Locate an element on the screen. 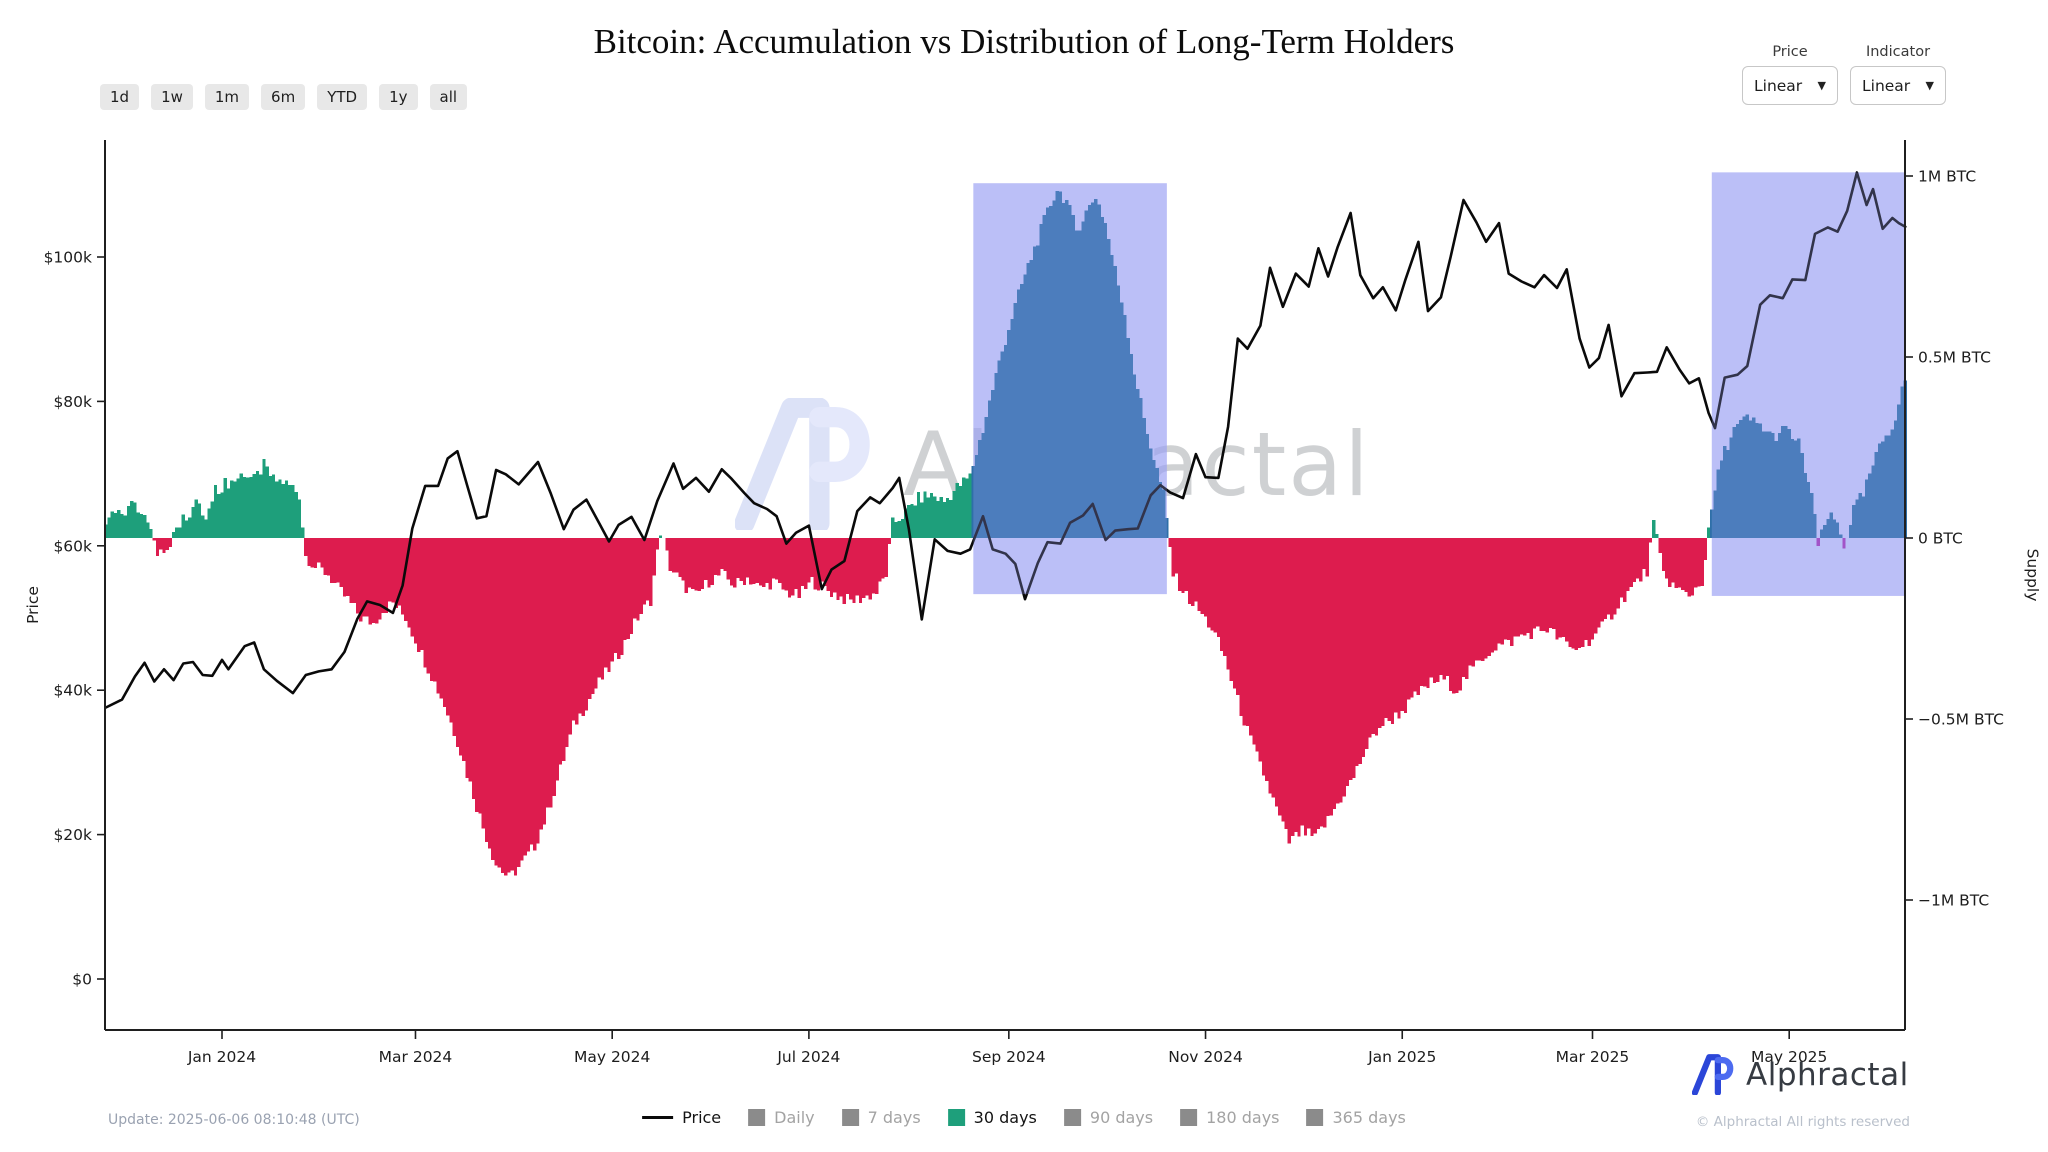 Image resolution: width=2048 pixels, height=1152 pixels. price-scale-label: Price is located at coordinates (1790, 52).